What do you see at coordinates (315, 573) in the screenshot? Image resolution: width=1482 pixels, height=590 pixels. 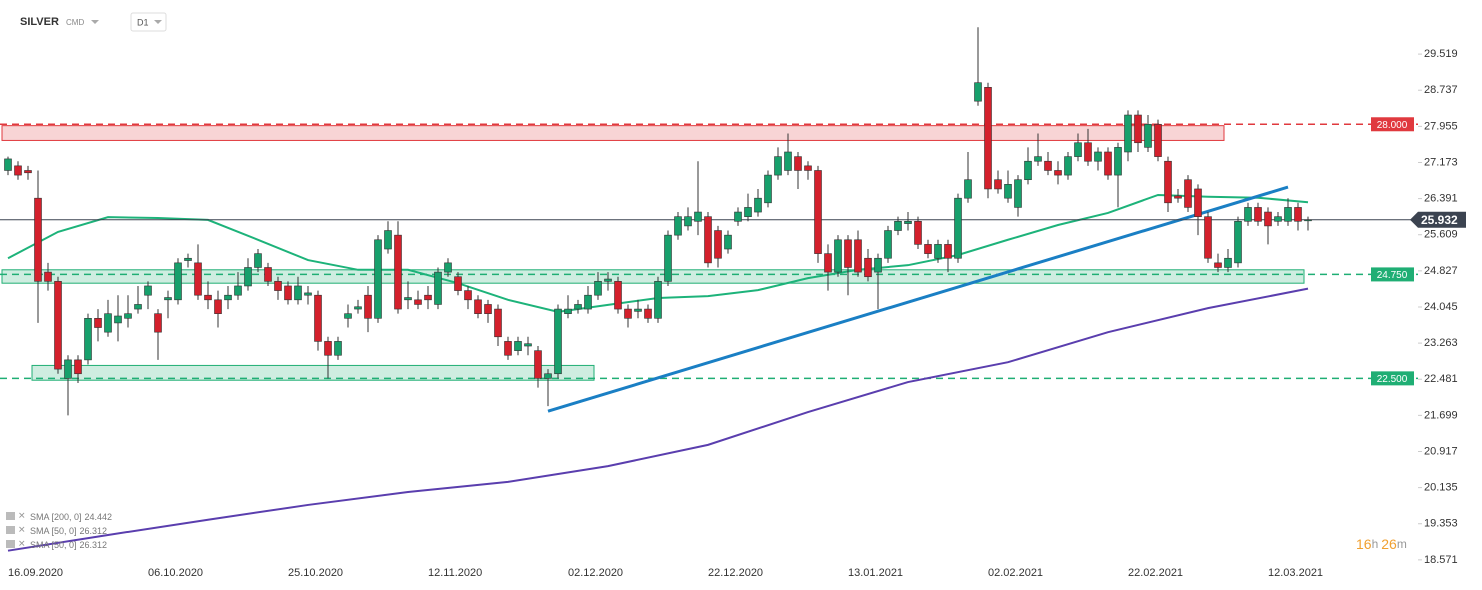 I see `x-tick-label: 25.10.2020` at bounding box center [315, 573].